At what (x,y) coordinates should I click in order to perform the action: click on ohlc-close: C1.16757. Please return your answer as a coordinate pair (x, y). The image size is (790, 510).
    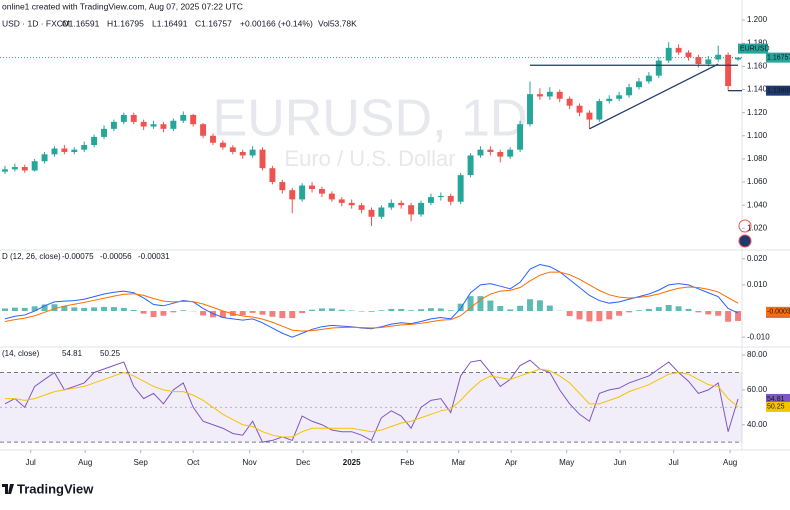
    Looking at the image, I should click on (213, 23).